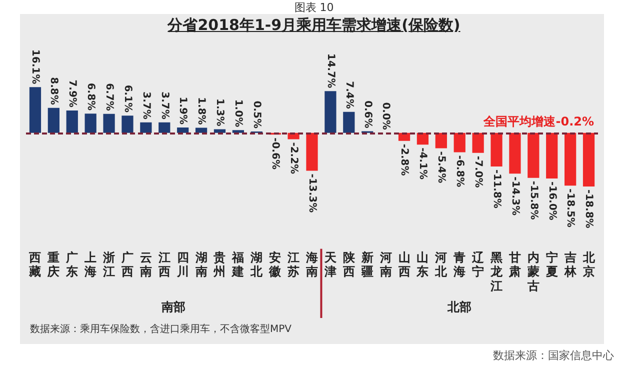  Describe the element at coordinates (275, 154) in the screenshot. I see `data-label: -0.6%` at that location.